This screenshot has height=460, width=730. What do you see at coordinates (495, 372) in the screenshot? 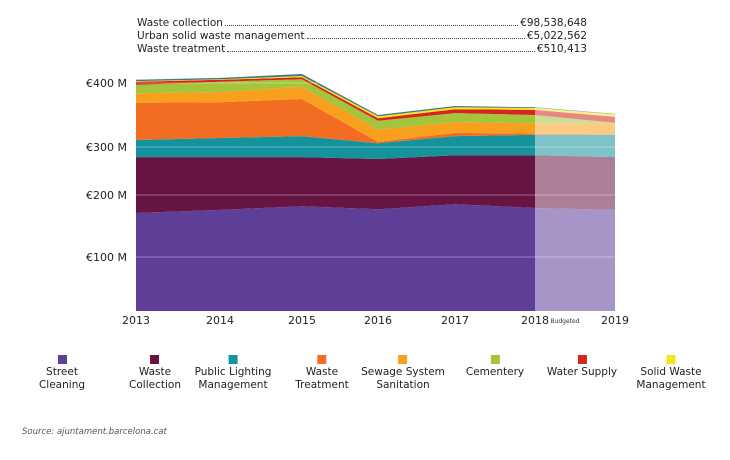
I see `legend-label: Cementery` at bounding box center [495, 372].